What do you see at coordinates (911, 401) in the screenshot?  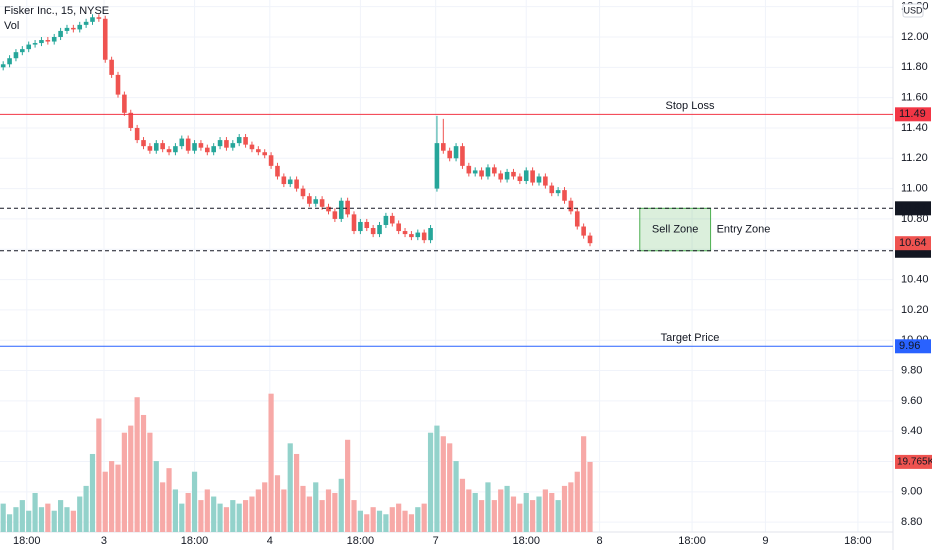 I see `y-tick-label: 9.60` at bounding box center [911, 401].